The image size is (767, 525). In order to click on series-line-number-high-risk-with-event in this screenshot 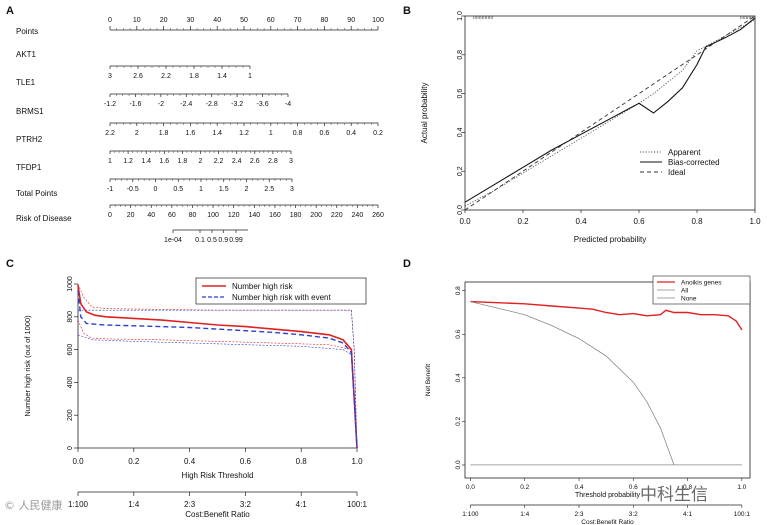, I will do `click(217, 369)`.